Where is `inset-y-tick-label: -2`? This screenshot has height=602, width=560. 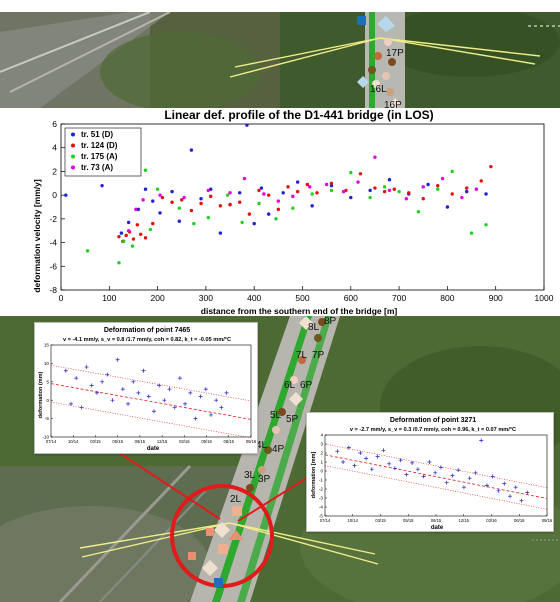 inset-y-tick-label: -2 is located at coordinates (321, 489).